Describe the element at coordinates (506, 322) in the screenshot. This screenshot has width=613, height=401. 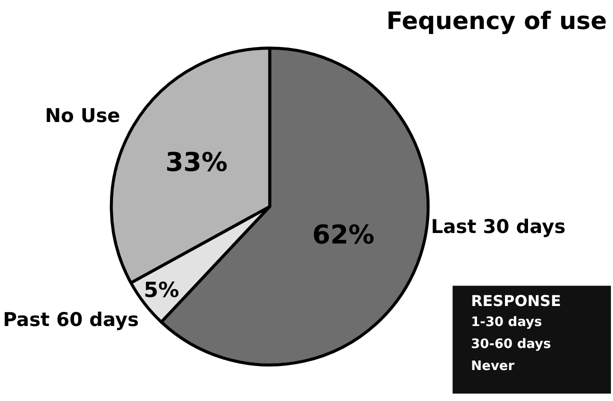
I see `text: 1-30 days` at that location.